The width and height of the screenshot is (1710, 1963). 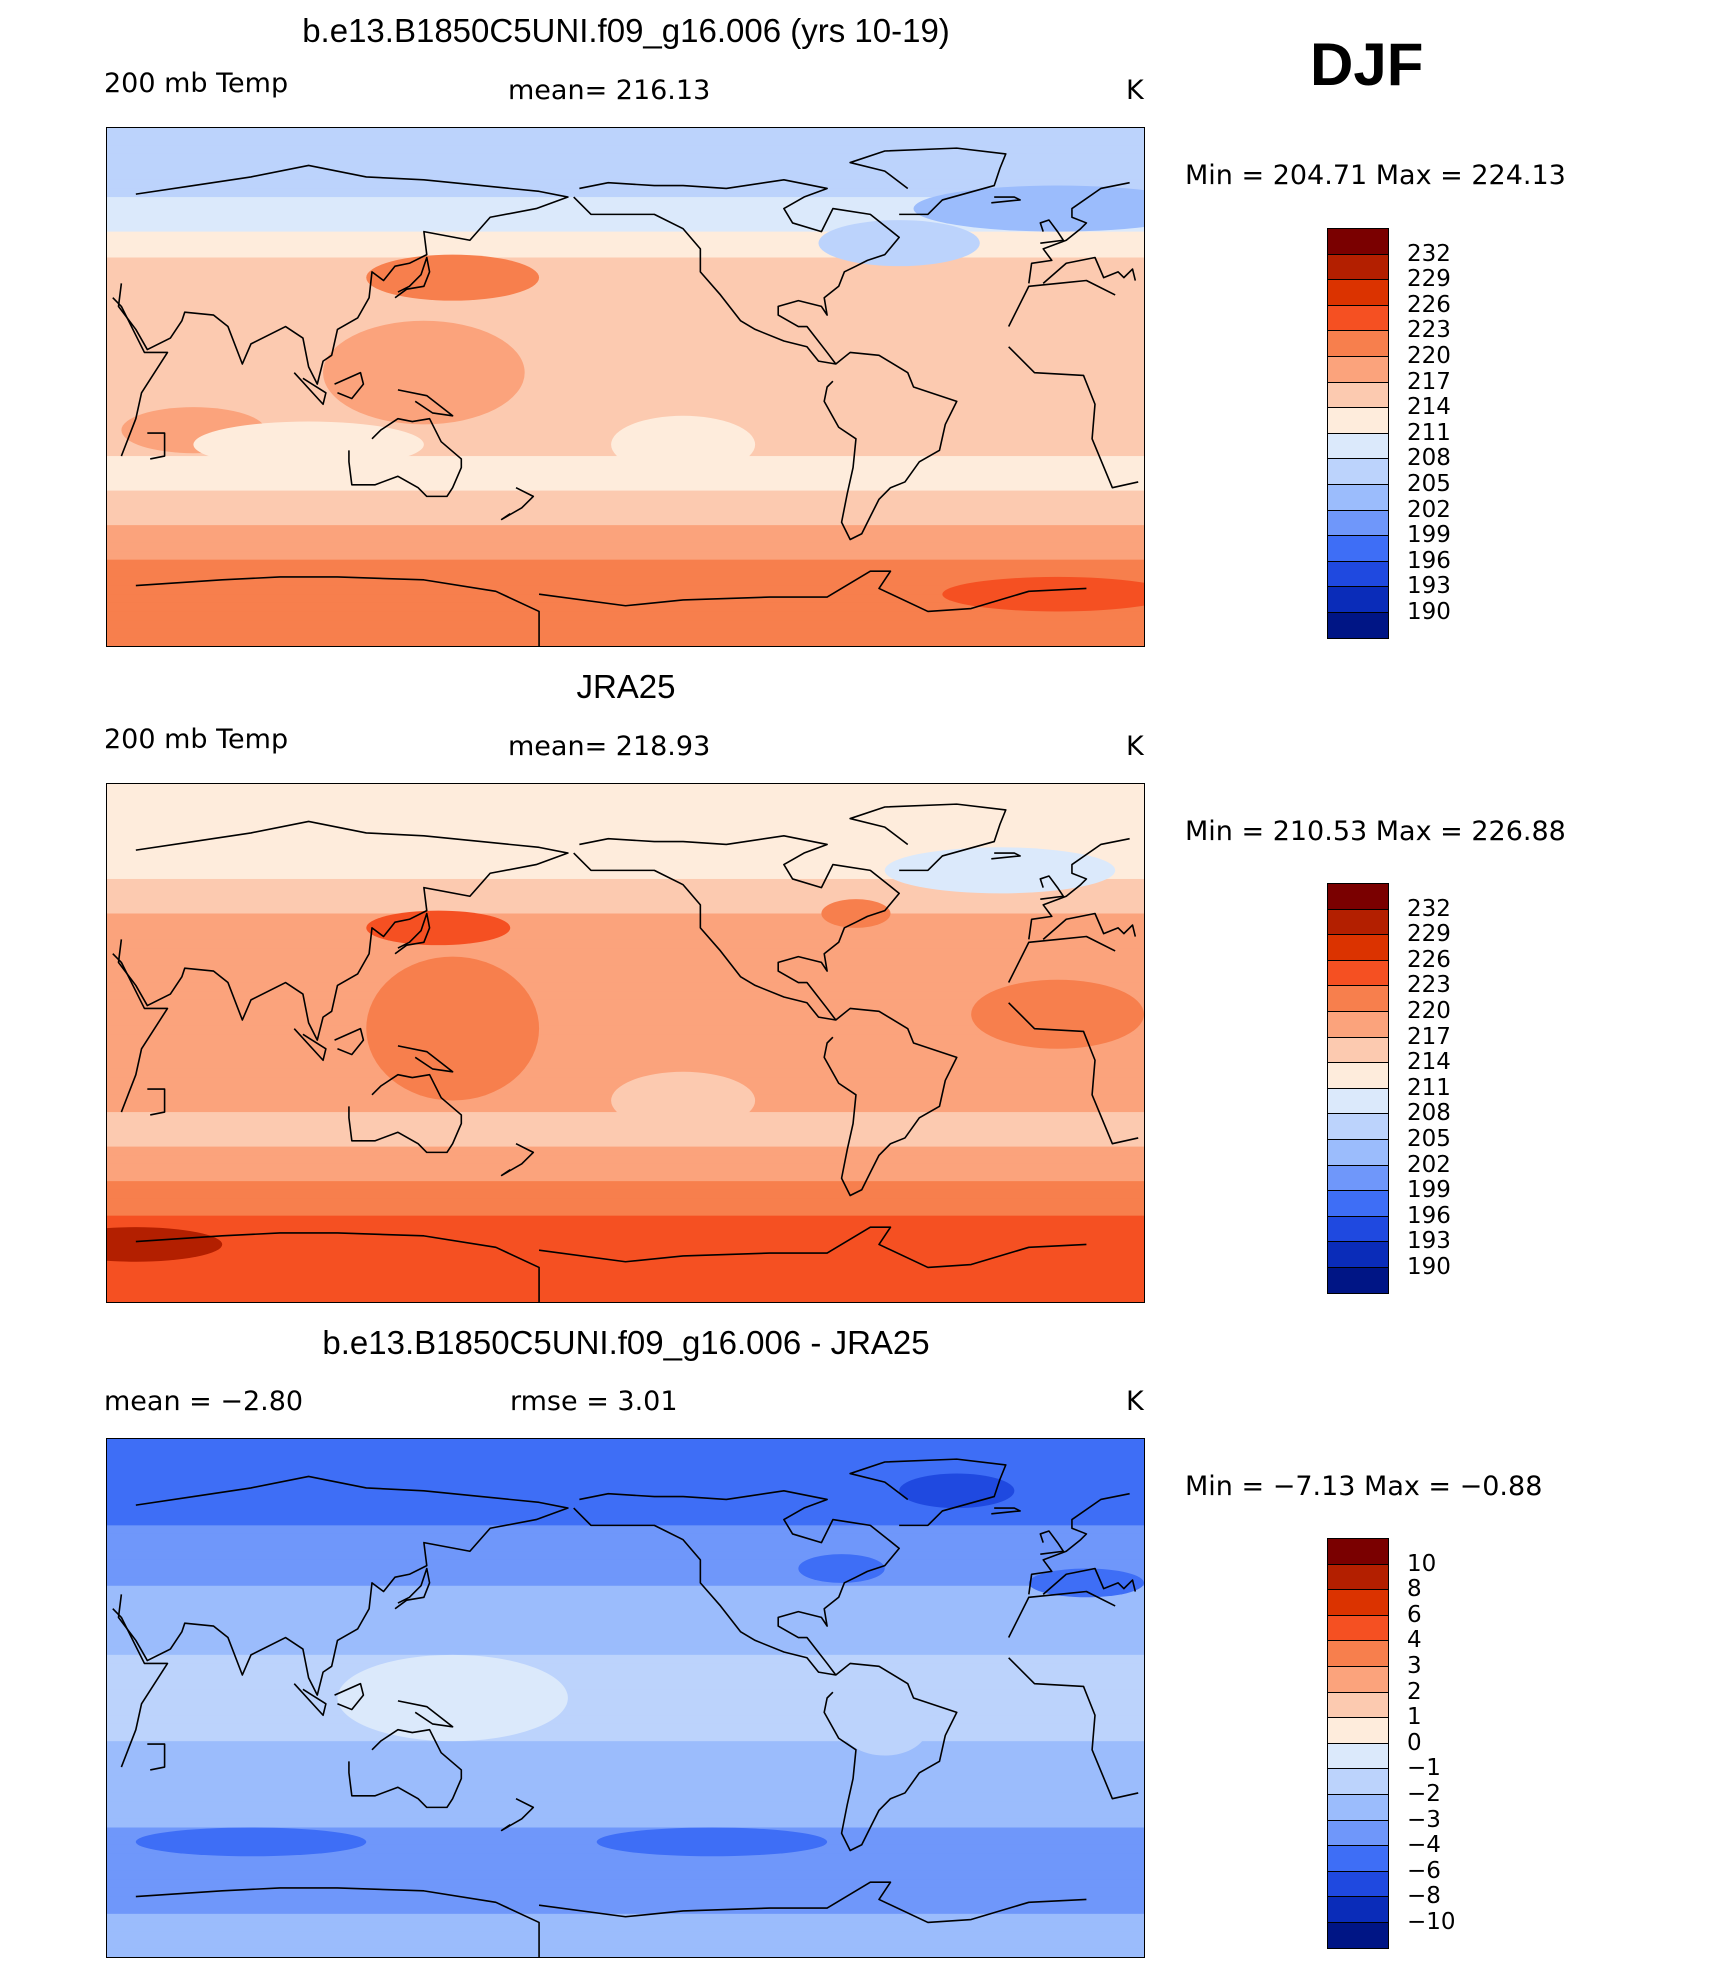 What do you see at coordinates (204, 1401) in the screenshot?
I see `panel-3-mean: mean = −2.80` at bounding box center [204, 1401].